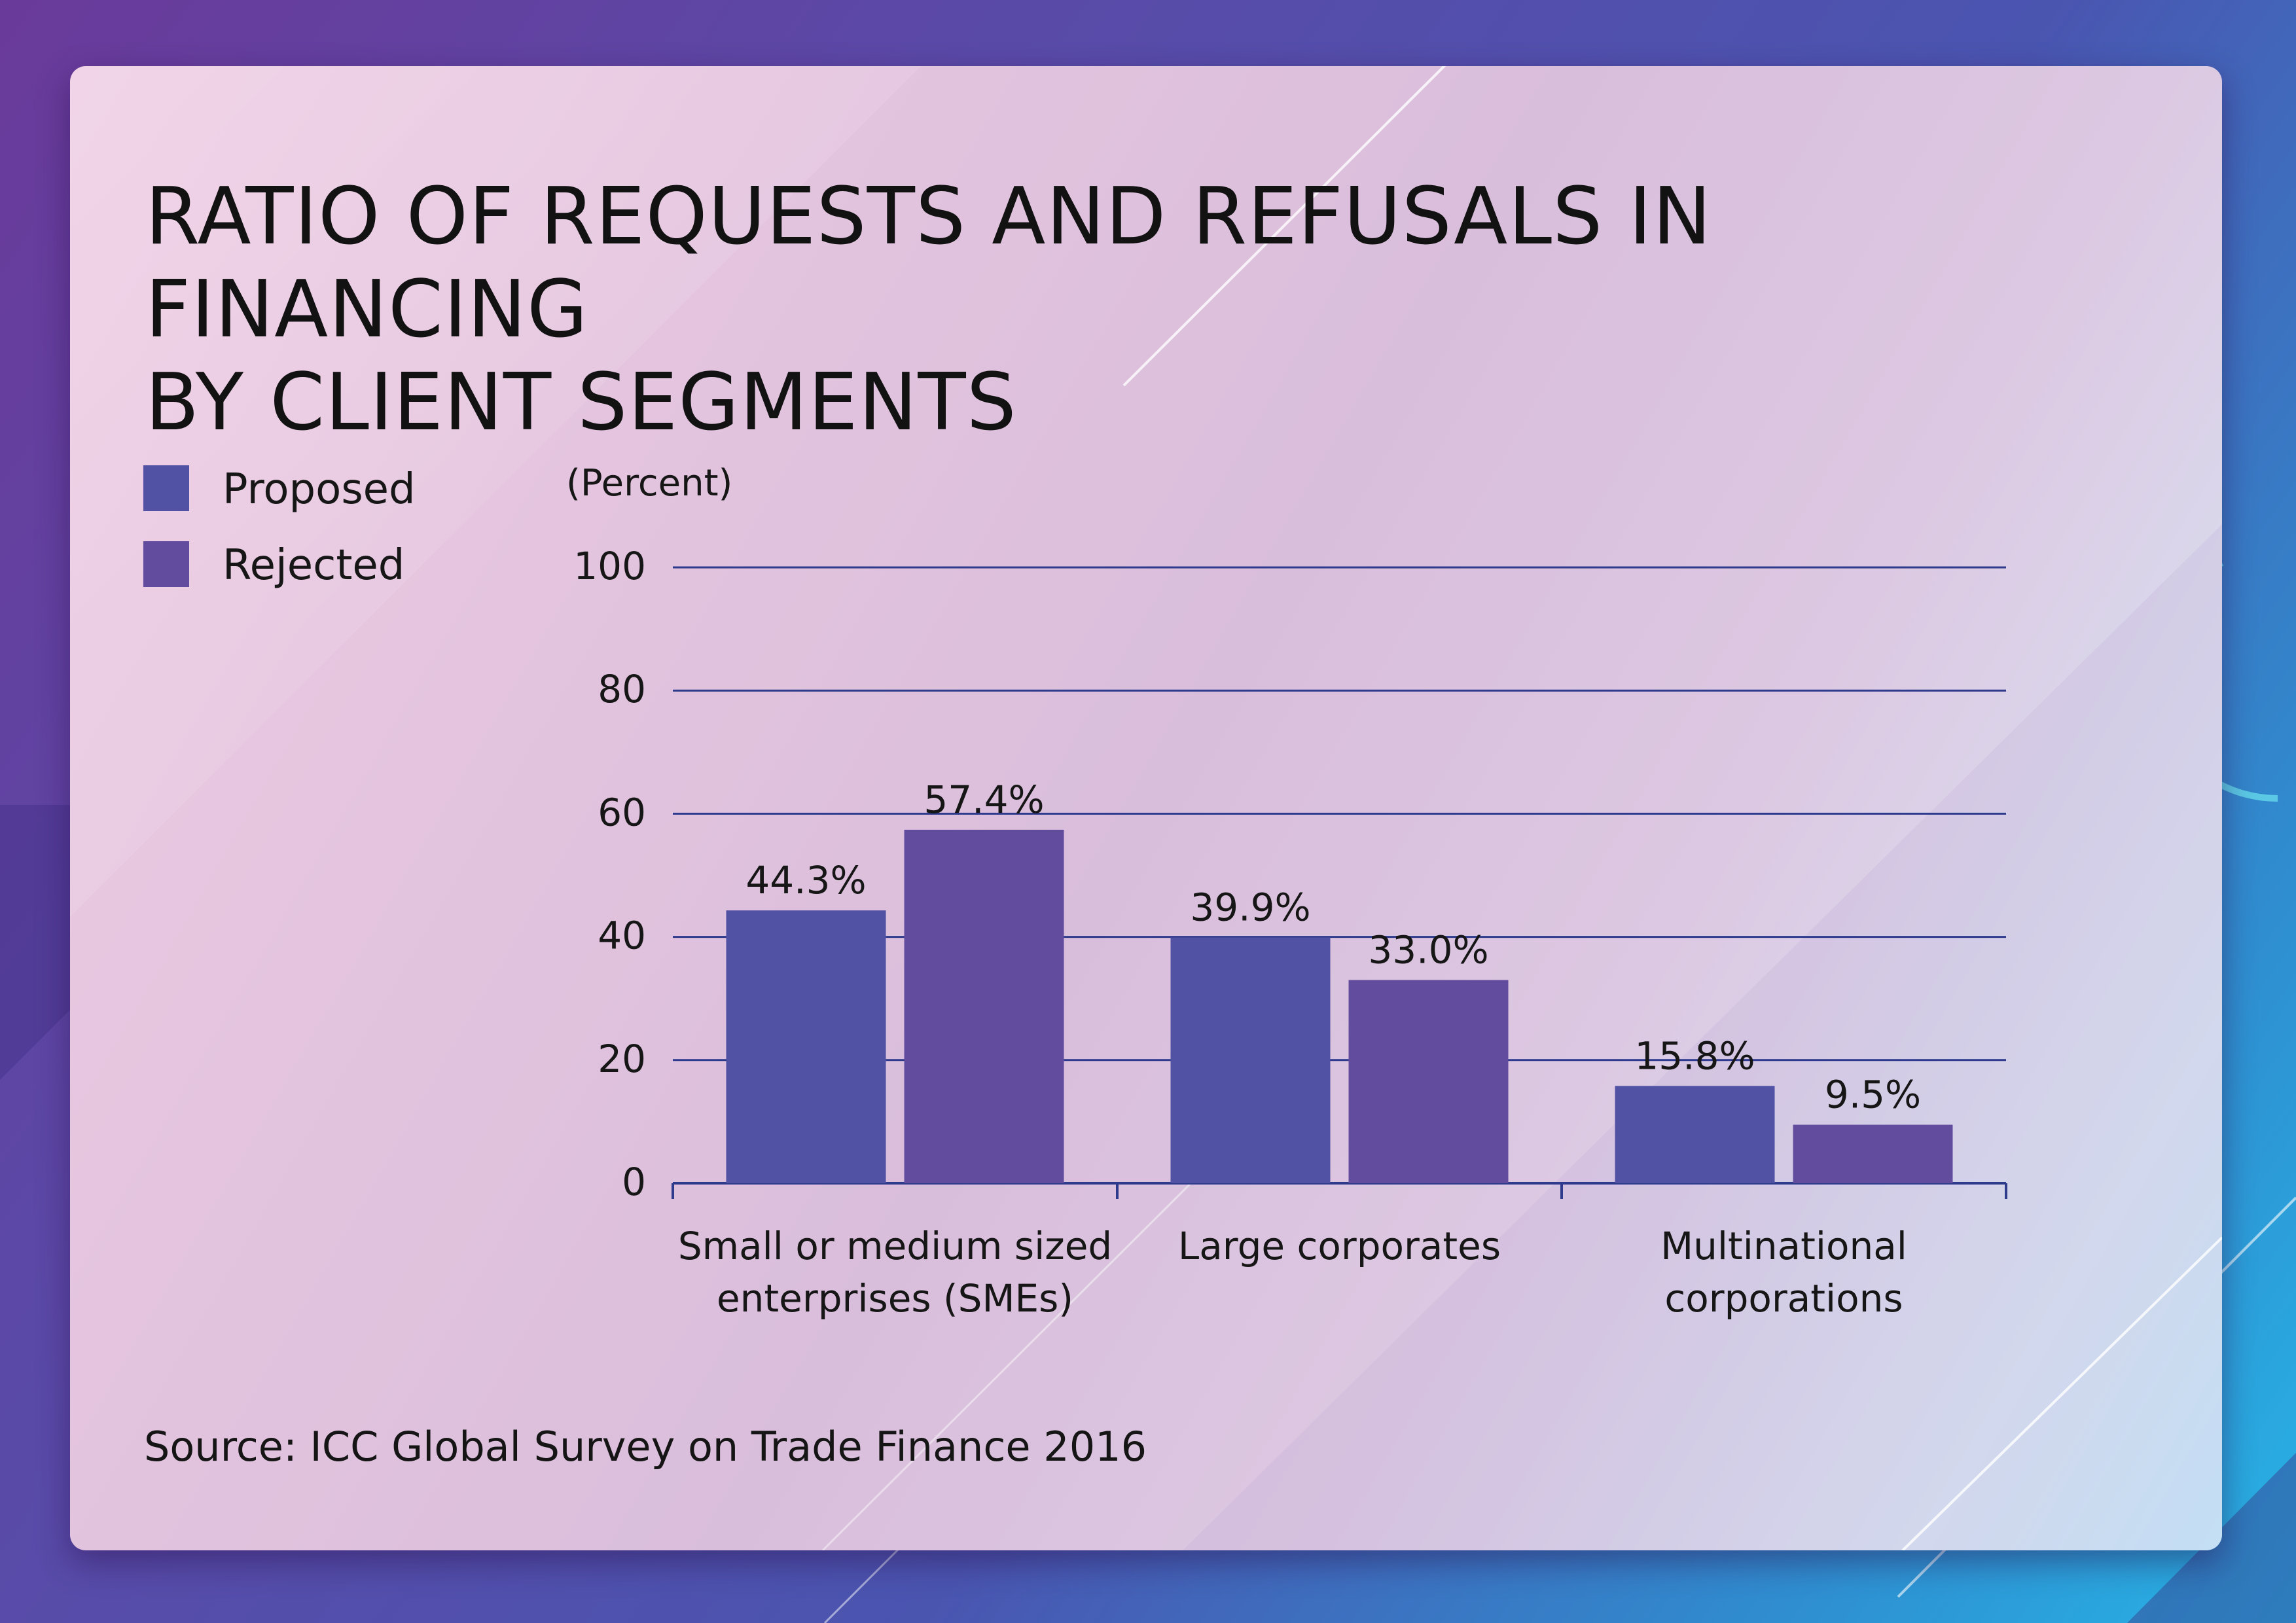  What do you see at coordinates (984, 799) in the screenshot?
I see `data-label: 57.4%` at bounding box center [984, 799].